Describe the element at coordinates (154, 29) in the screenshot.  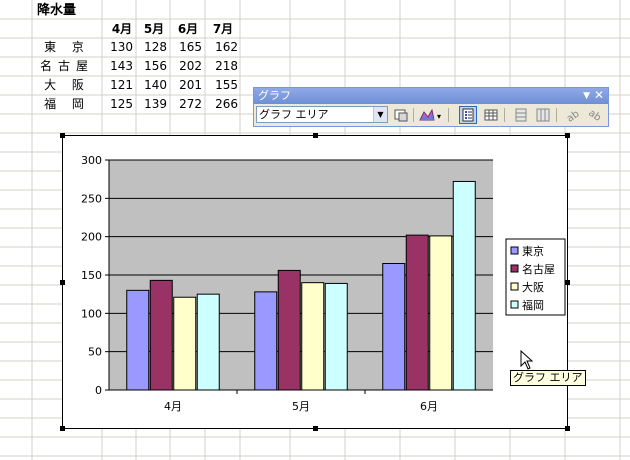
I see `month-header-may: 5月` at that location.